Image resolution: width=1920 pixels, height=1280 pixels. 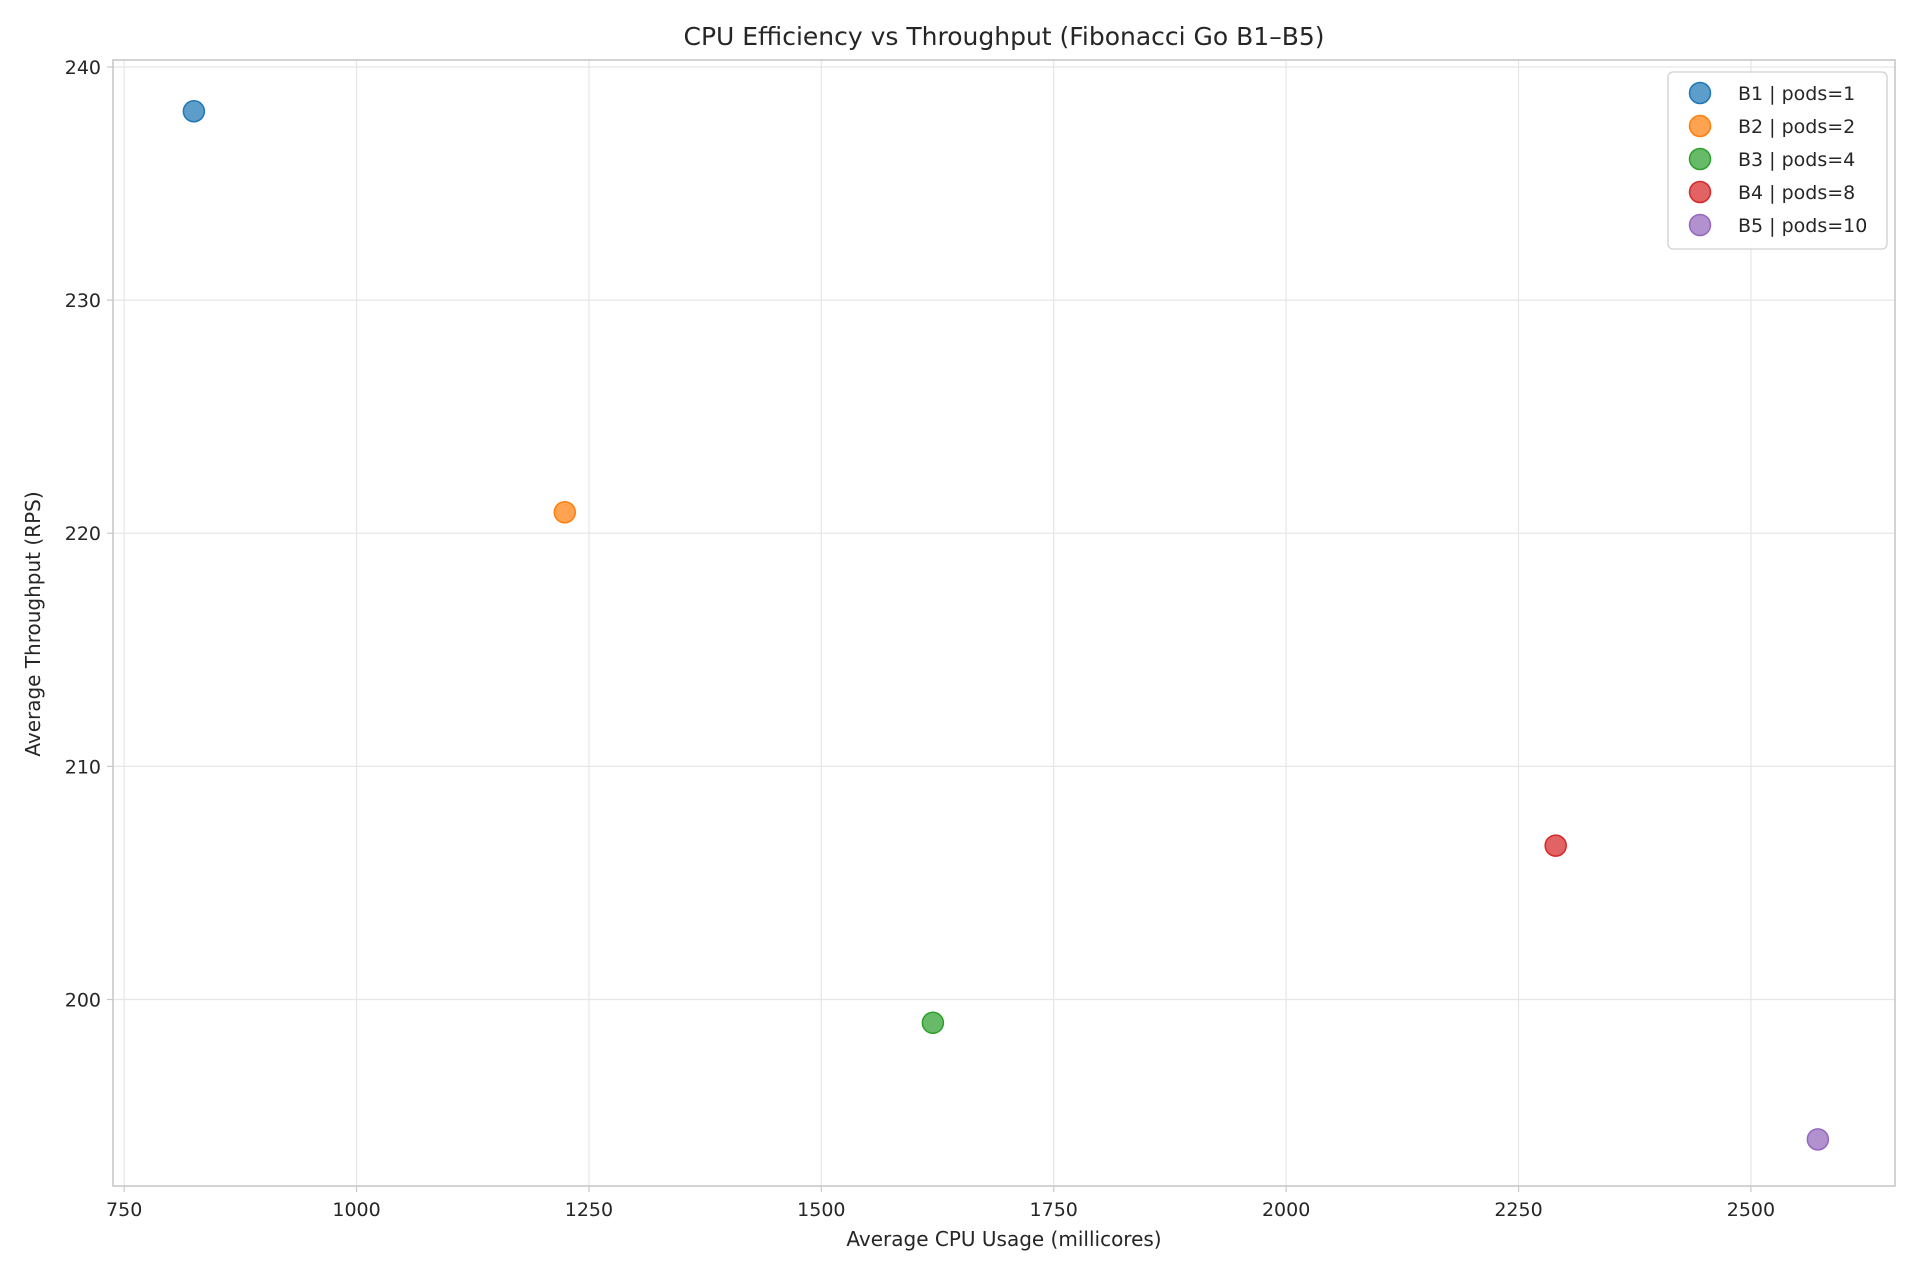 What do you see at coordinates (1802, 226) in the screenshot?
I see `legend-label: B5 | pods=10` at bounding box center [1802, 226].